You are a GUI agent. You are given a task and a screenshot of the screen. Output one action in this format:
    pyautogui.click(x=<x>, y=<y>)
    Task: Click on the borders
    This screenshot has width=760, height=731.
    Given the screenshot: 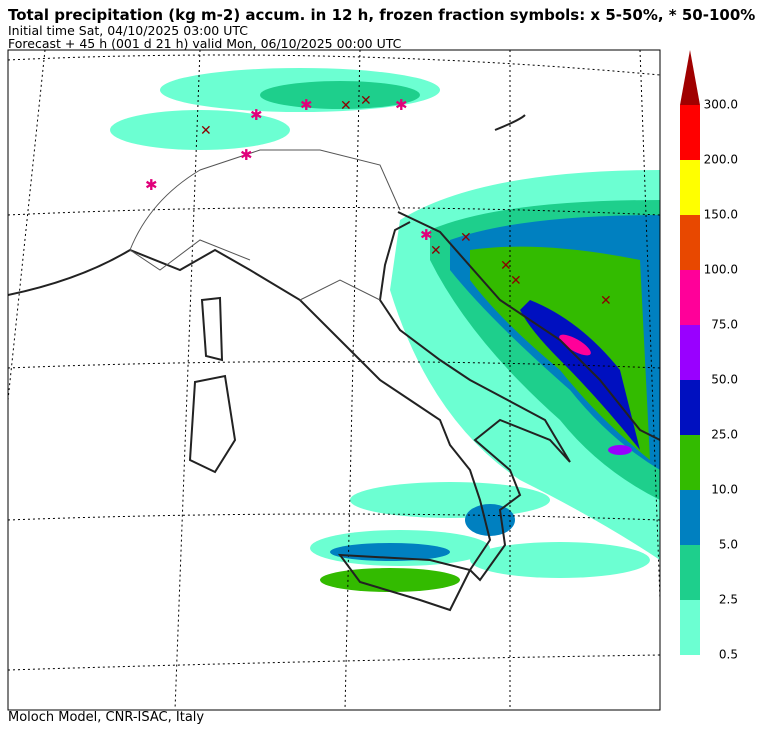 What is the action you would take?
    pyautogui.click(x=265, y=225)
    